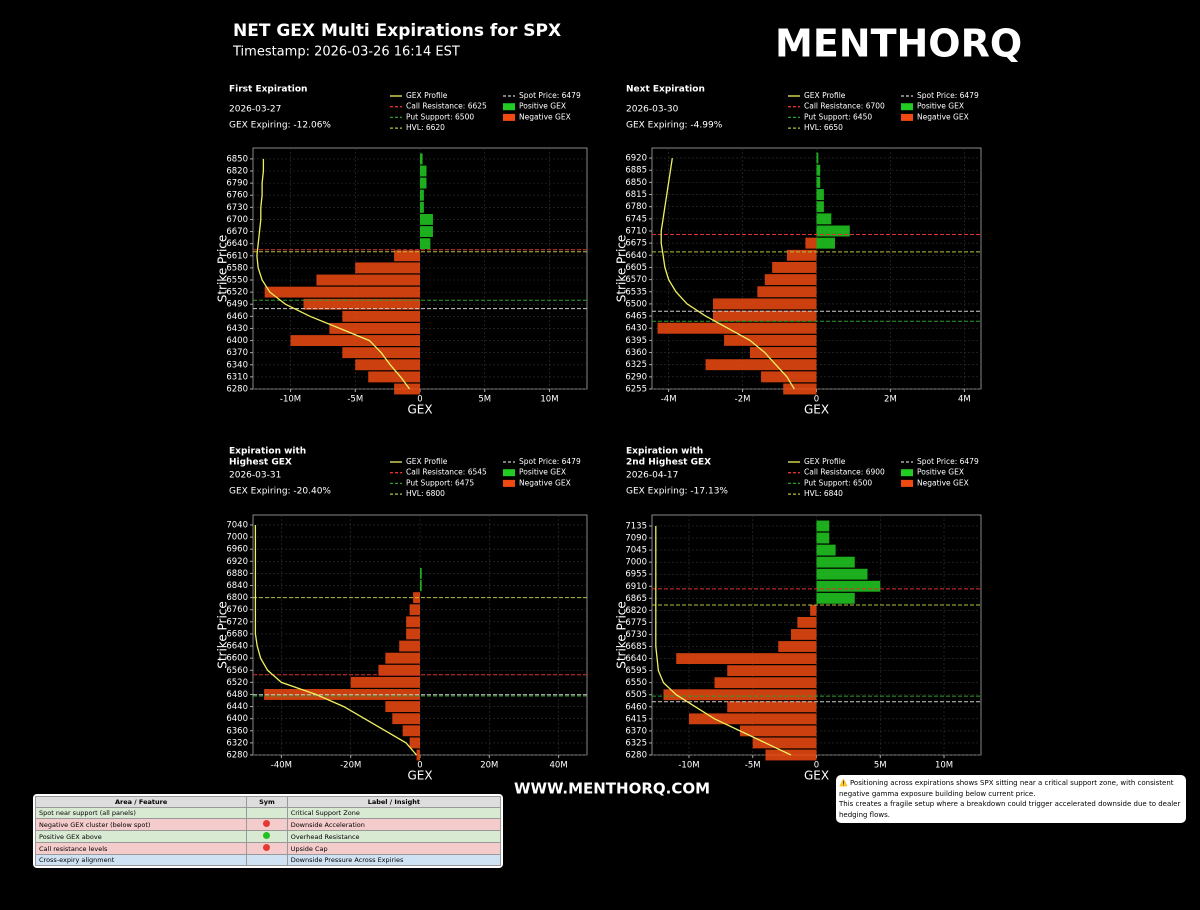  What do you see at coordinates (255, 476) in the screenshot?
I see `panel-date: 2026-03-31` at bounding box center [255, 476].